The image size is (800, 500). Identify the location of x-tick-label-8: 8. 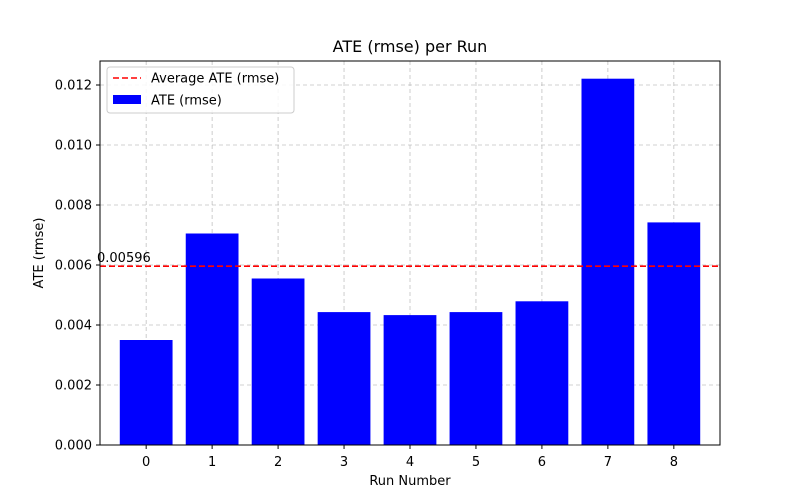
(674, 462).